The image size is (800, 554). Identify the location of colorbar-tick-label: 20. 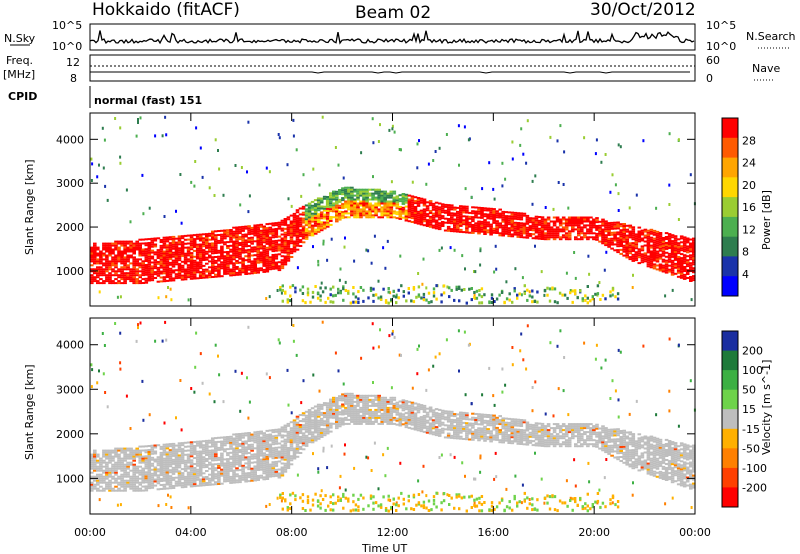
(749, 185).